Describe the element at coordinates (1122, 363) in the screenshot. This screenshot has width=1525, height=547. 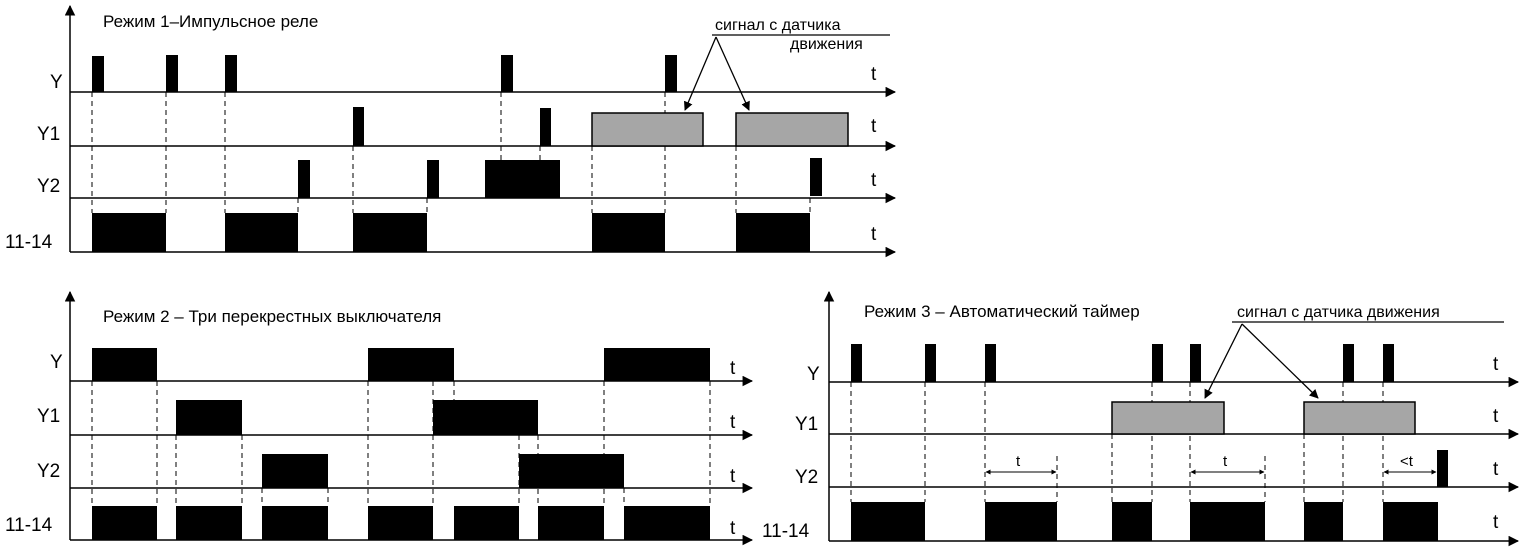
I see `mode3-y-pulses` at that location.